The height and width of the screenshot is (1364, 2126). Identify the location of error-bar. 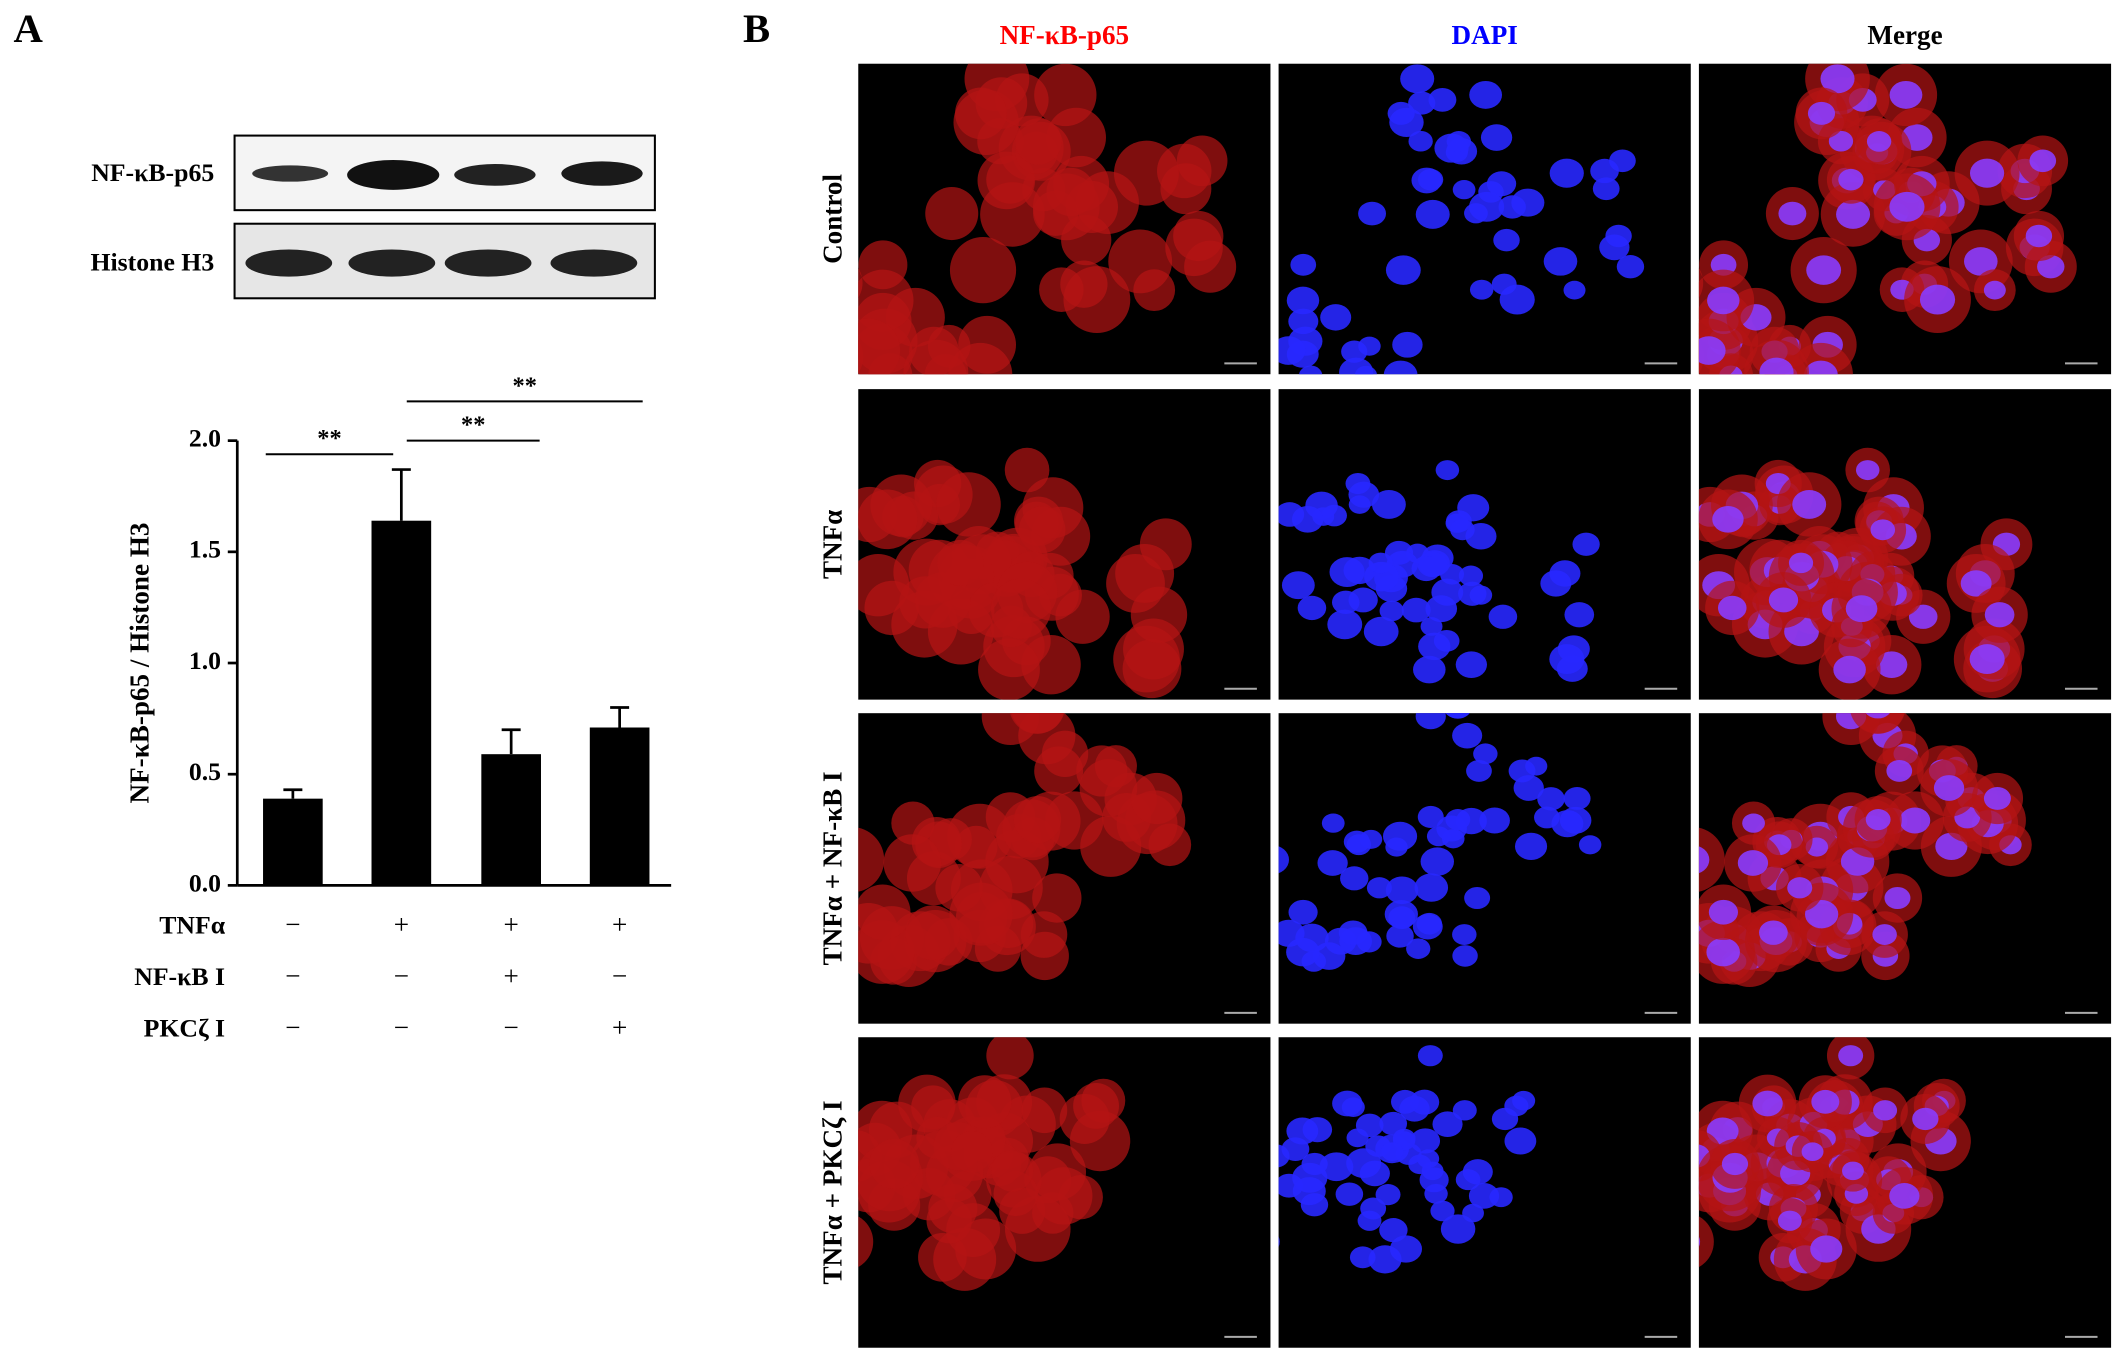
(620, 717).